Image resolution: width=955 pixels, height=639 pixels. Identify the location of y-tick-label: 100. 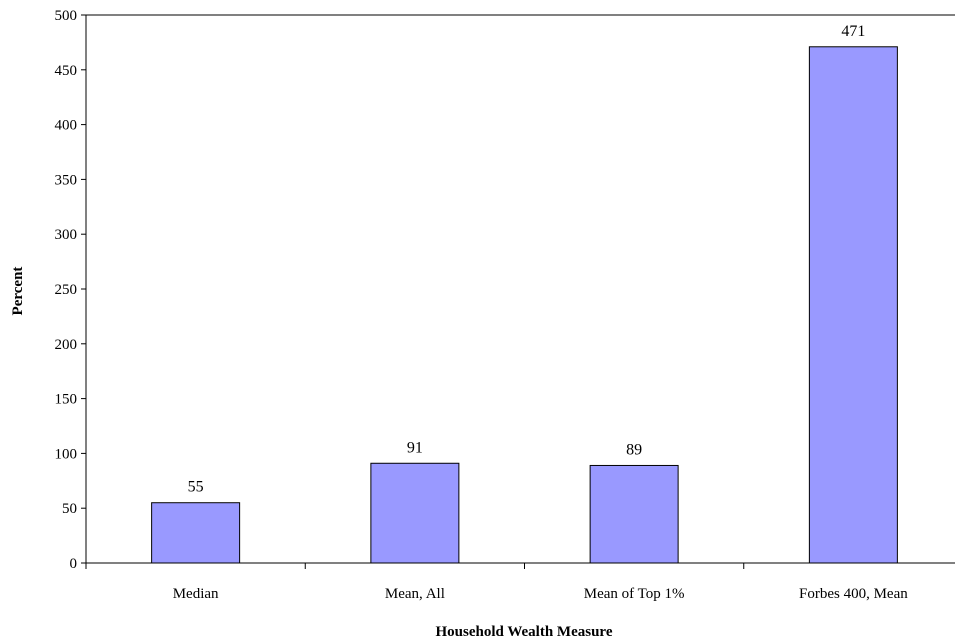
(66, 454).